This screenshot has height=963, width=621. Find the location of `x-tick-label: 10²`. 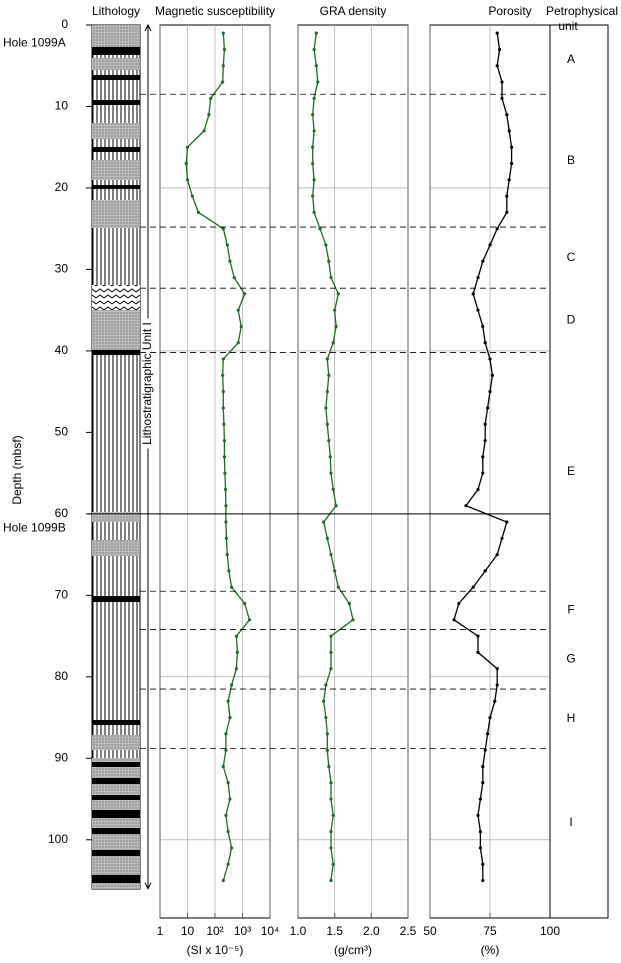

x-tick-label: 10² is located at coordinates (214, 931).